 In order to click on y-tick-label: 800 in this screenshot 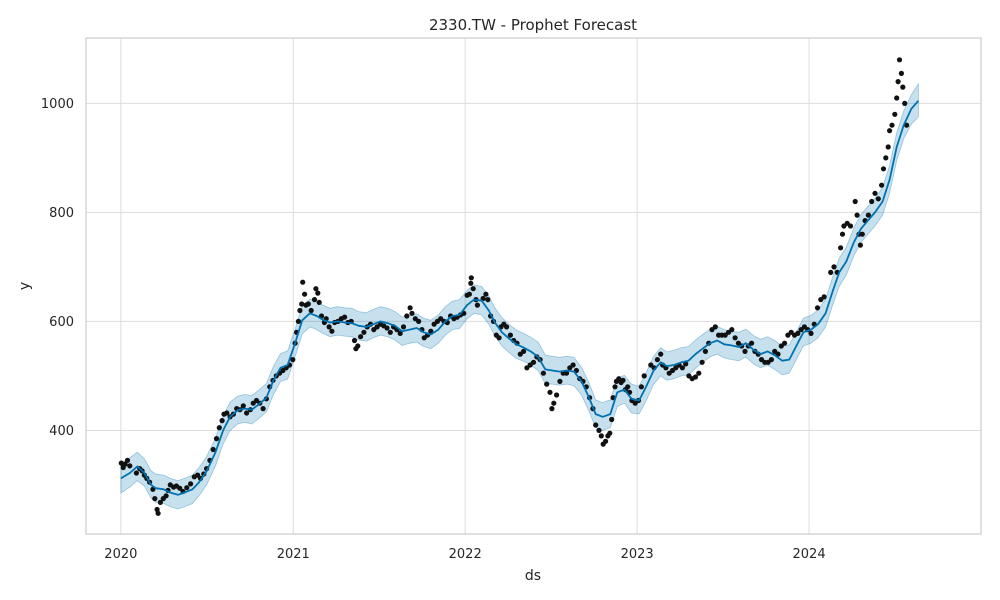, I will do `click(61, 213)`.